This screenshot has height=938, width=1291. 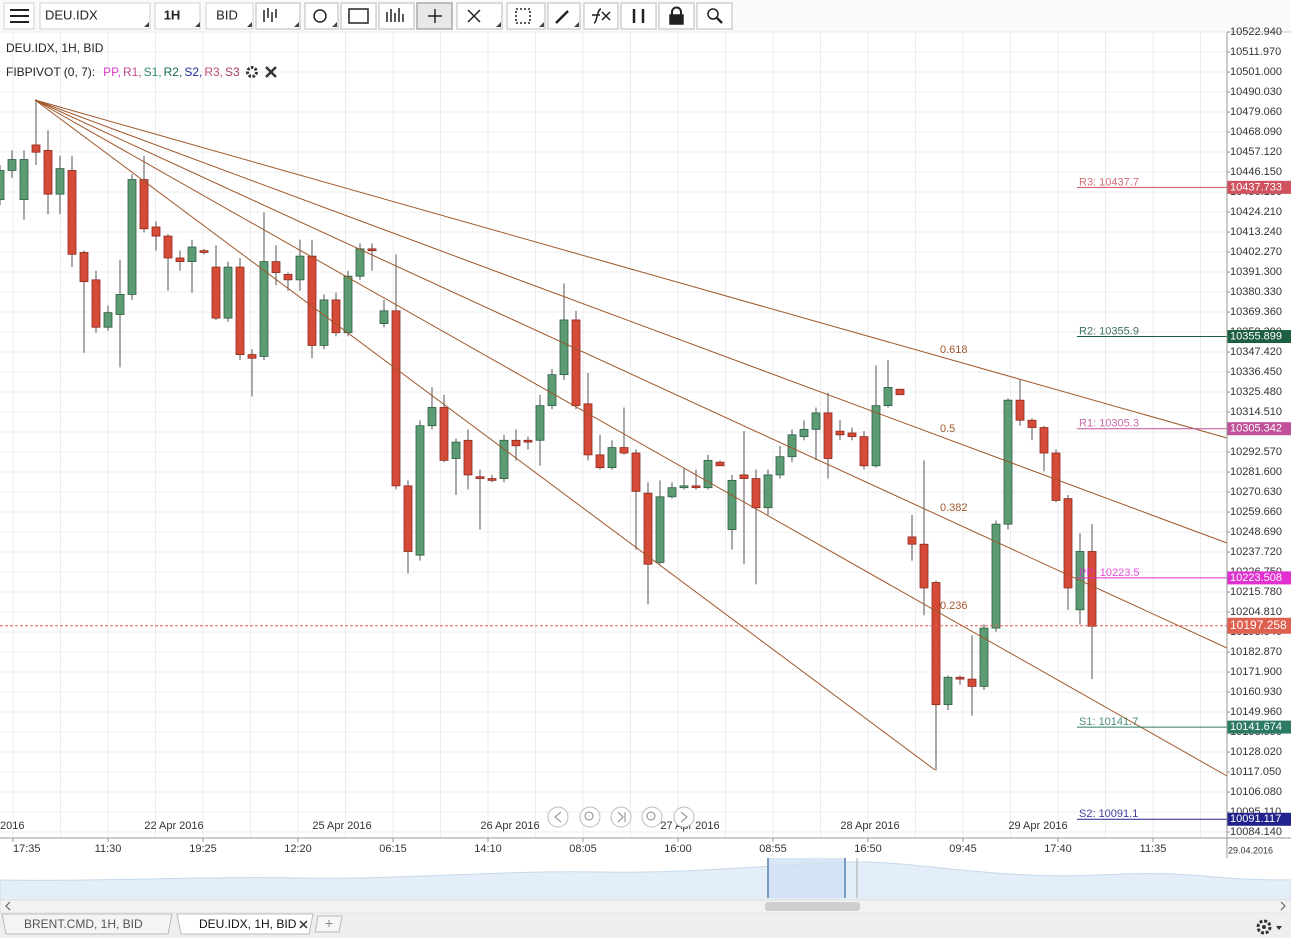 I want to click on y-tick-label: 10259.660, so click(x=1256, y=512).